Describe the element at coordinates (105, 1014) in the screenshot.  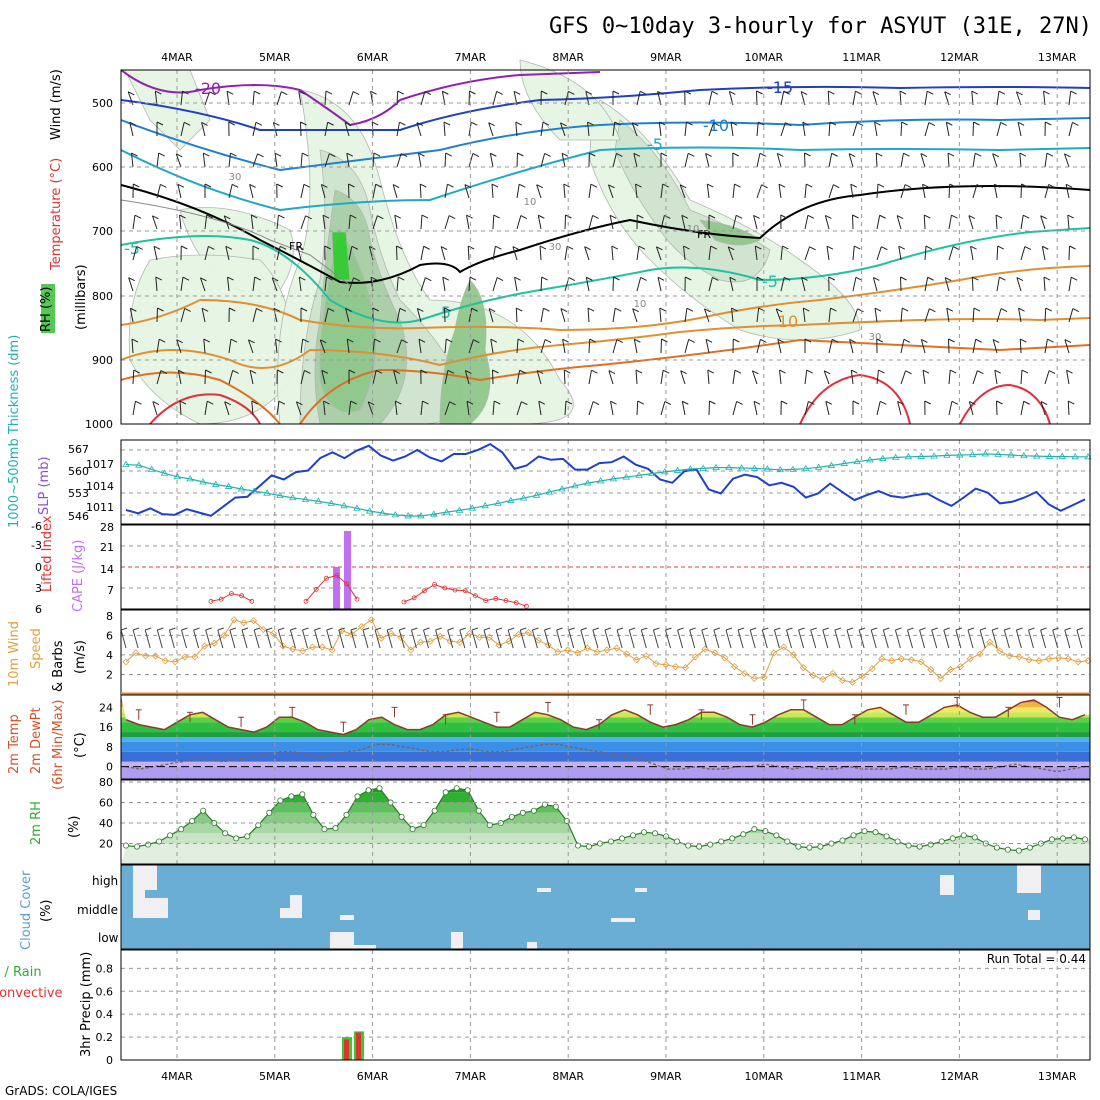
I see `precip-tick: 0.4` at that location.